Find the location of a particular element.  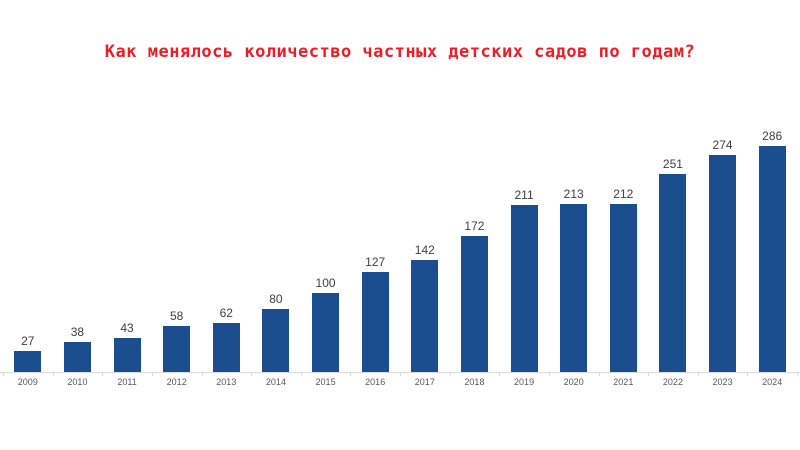

bar-value-label: 142 is located at coordinates (424, 250).